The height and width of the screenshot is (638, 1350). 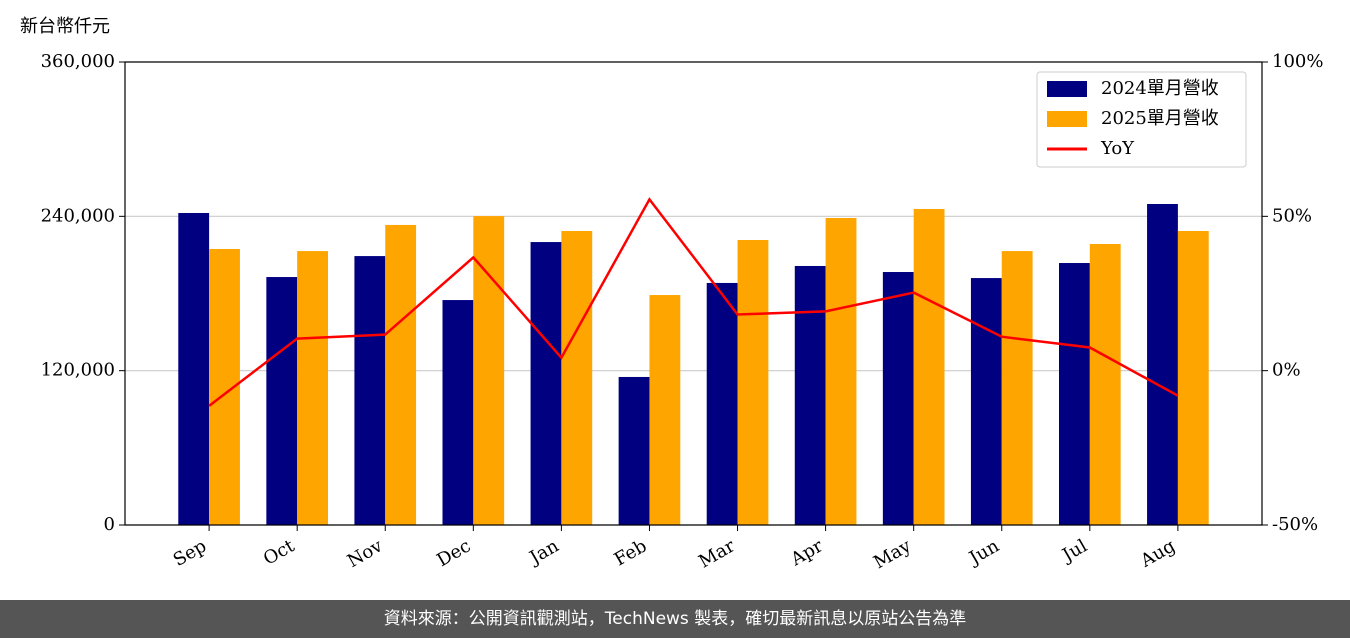 What do you see at coordinates (631, 552) in the screenshot?
I see `x-tick-label: Feb` at bounding box center [631, 552].